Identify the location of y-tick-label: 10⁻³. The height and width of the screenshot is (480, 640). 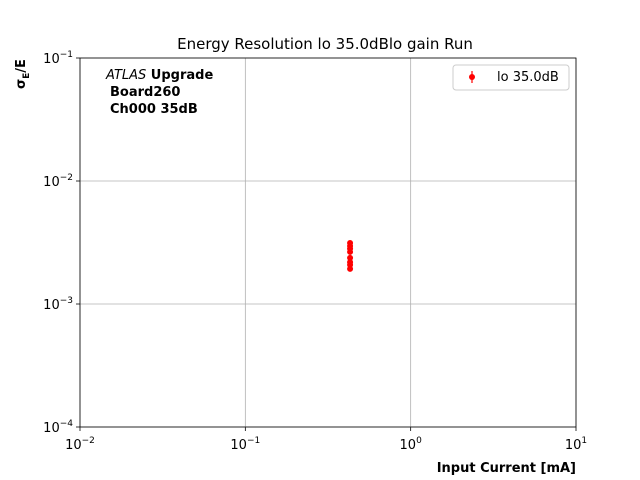
(58, 304).